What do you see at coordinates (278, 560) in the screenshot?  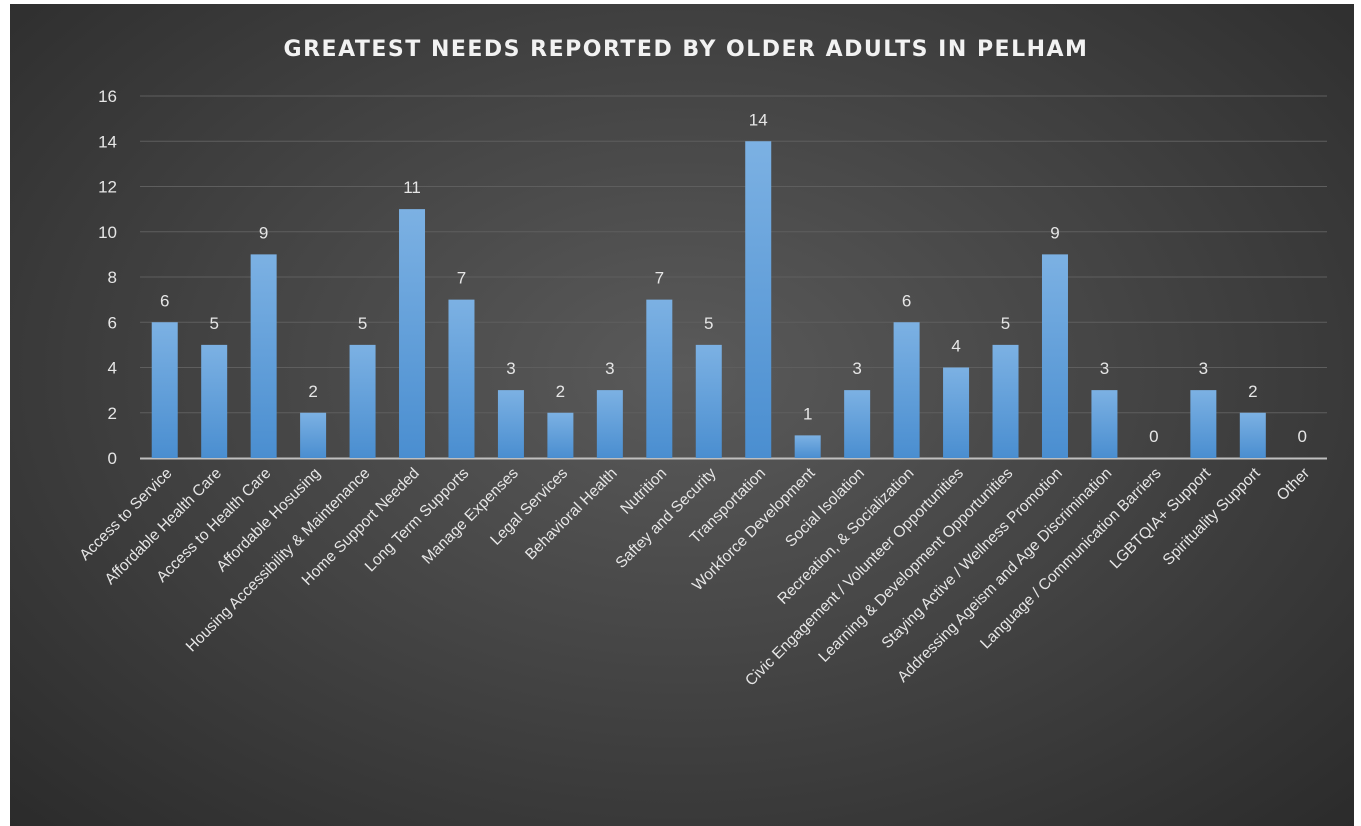 I see `x-category-label: Housing Accessibility & Maintenance` at bounding box center [278, 560].